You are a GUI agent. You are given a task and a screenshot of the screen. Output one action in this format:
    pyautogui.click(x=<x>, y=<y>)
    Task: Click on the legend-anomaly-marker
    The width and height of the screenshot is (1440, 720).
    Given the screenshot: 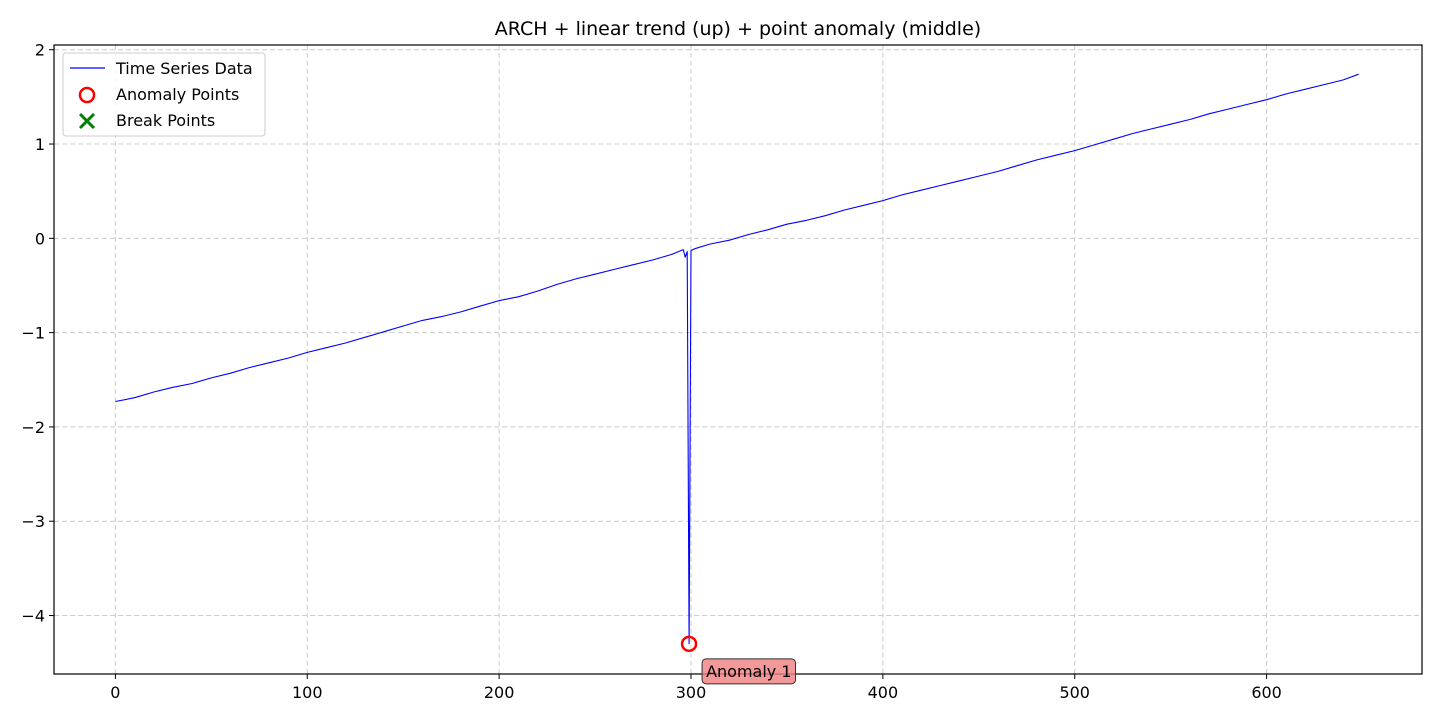 What is the action you would take?
    pyautogui.click(x=87, y=95)
    